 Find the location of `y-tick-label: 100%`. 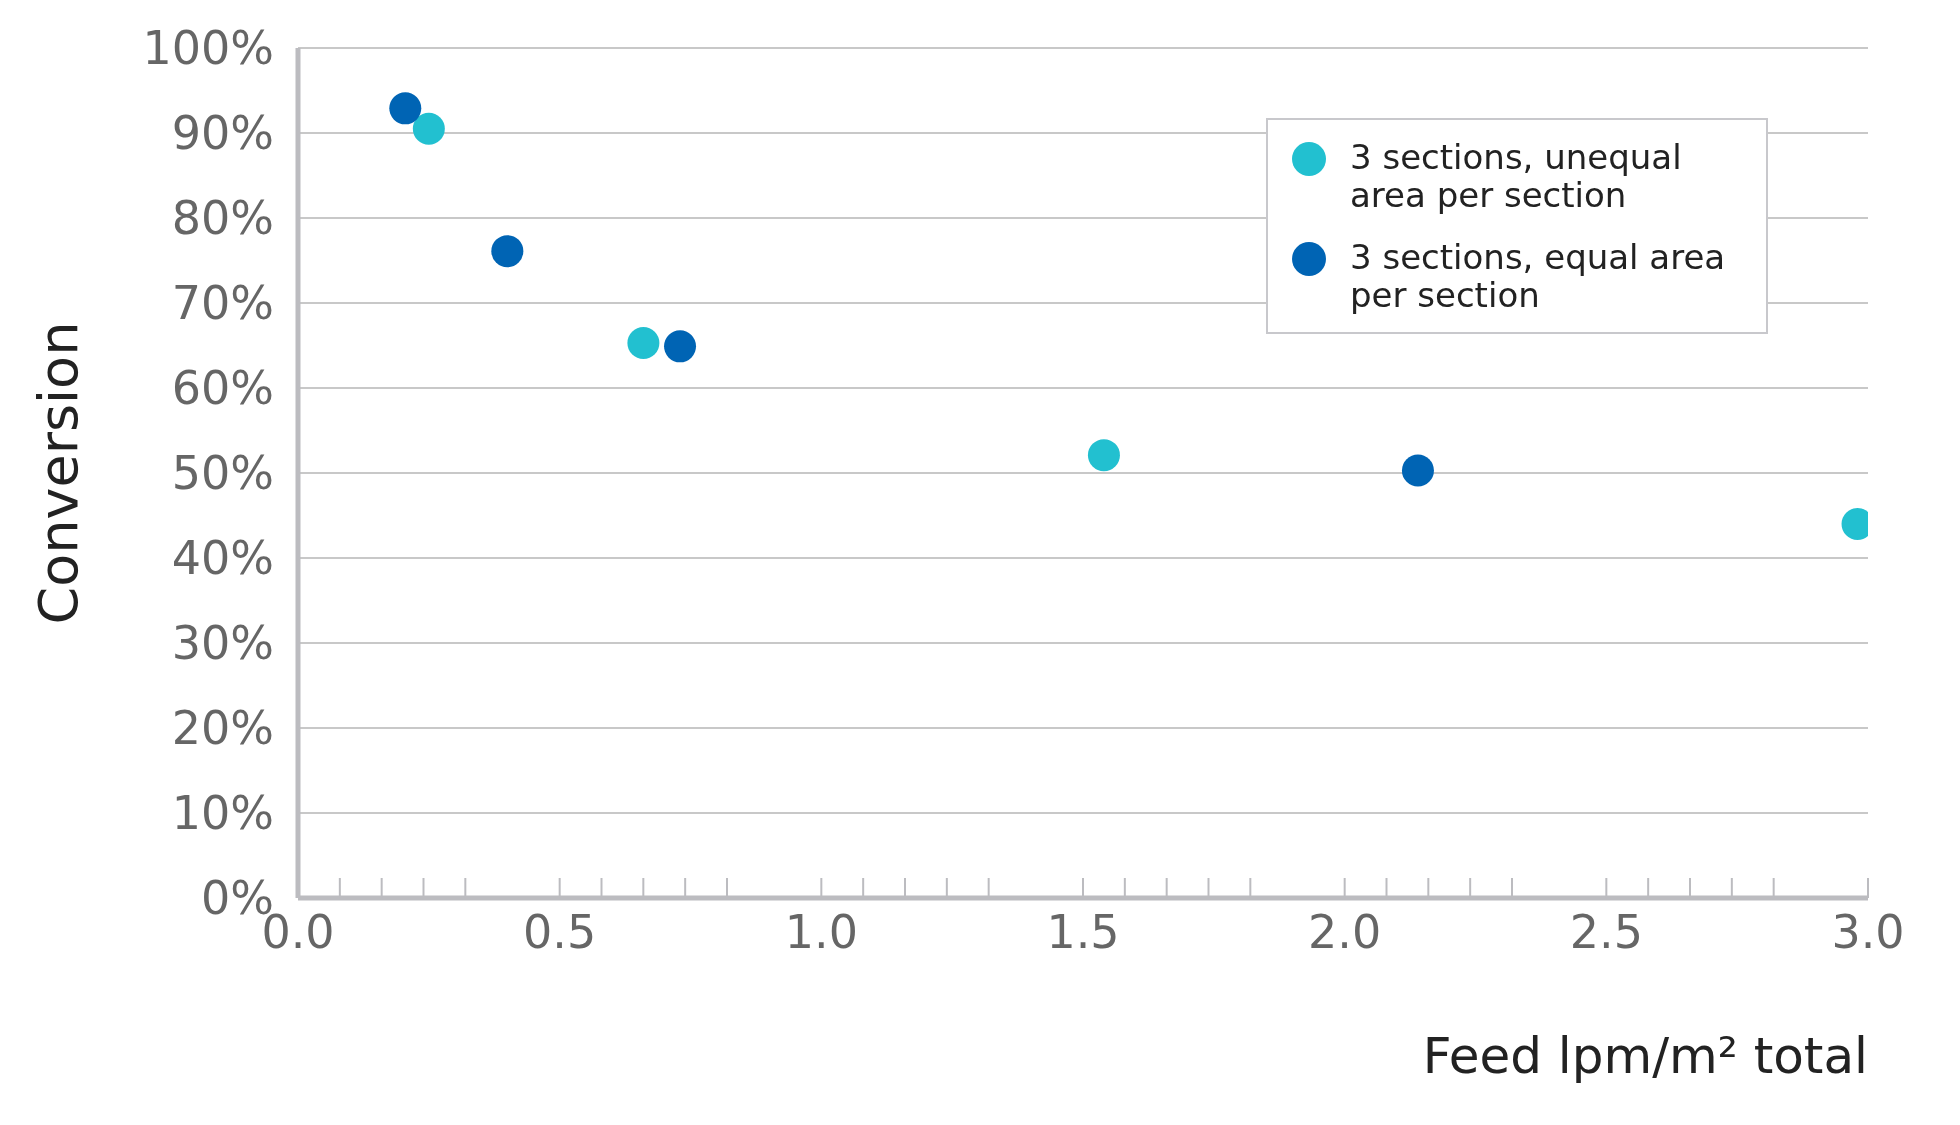

y-tick-label: 100% is located at coordinates (208, 48).